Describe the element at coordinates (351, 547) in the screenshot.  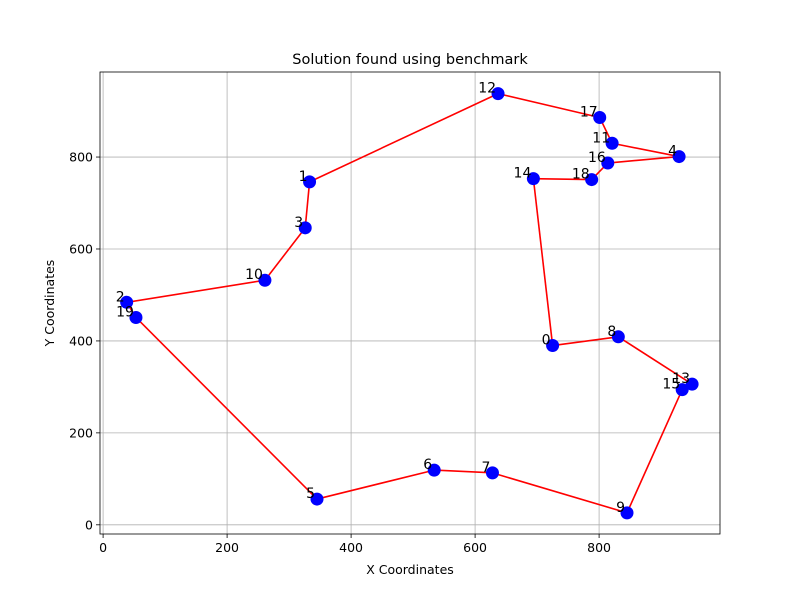
I see `x-tick-label: 400` at that location.